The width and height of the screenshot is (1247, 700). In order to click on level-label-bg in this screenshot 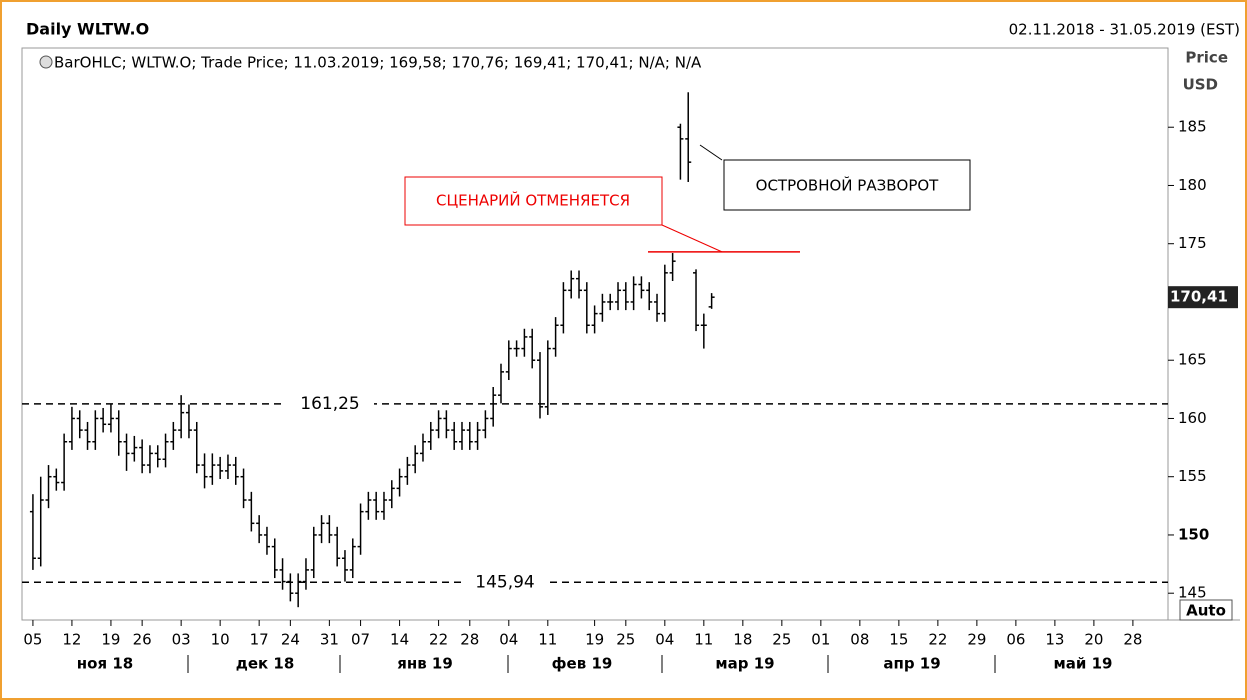, I will do `click(505, 582)`.